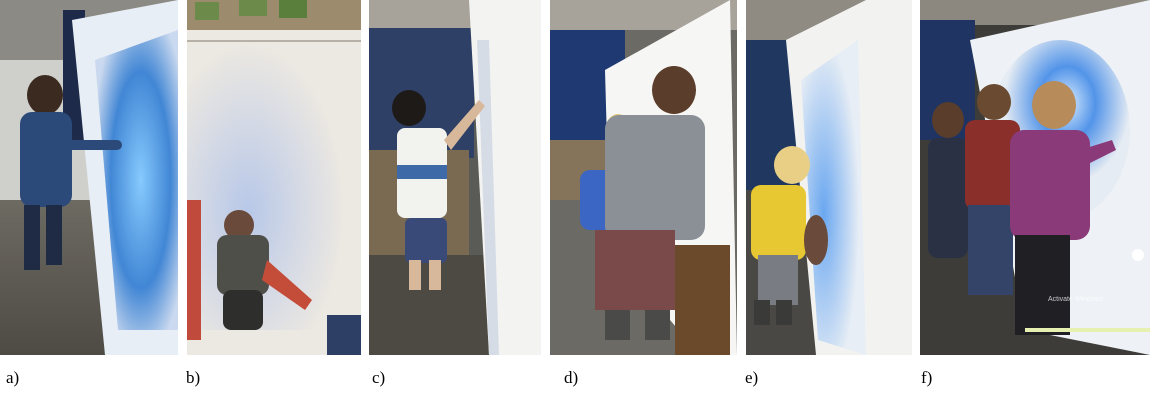  I want to click on photo-panel-c, so click(455, 177).